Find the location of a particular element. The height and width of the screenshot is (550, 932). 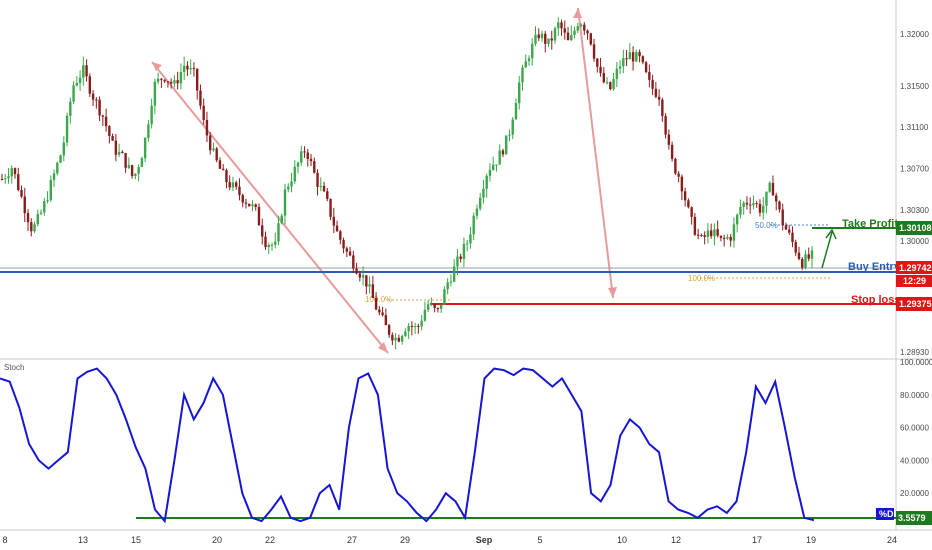

fib-100-right-label: 100.0% is located at coordinates (701, 278).